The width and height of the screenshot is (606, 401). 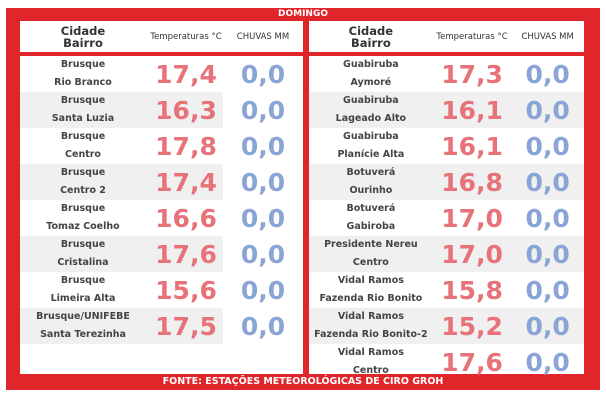 What do you see at coordinates (263, 36) in the screenshot?
I see `header-rain: CHUVAS MM` at bounding box center [263, 36].